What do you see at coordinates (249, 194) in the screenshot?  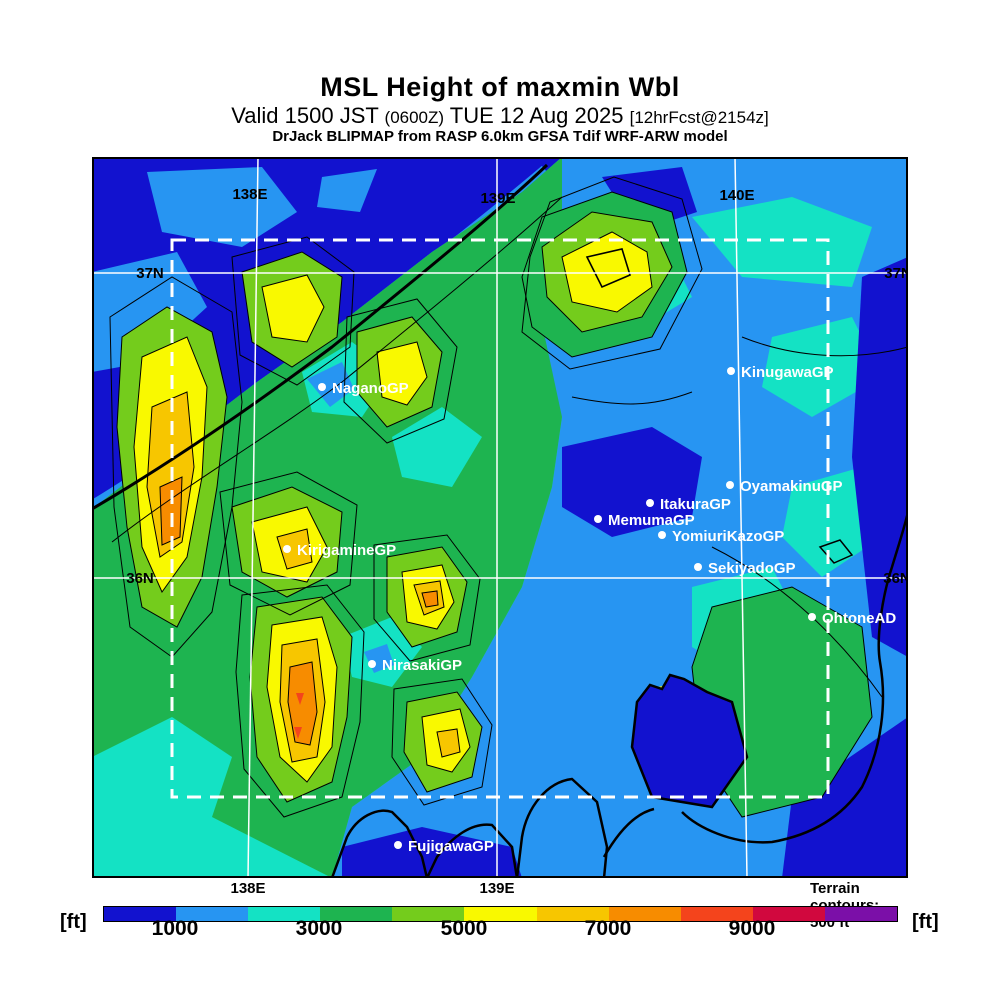 I see `meridian-label: 138E` at bounding box center [249, 194].